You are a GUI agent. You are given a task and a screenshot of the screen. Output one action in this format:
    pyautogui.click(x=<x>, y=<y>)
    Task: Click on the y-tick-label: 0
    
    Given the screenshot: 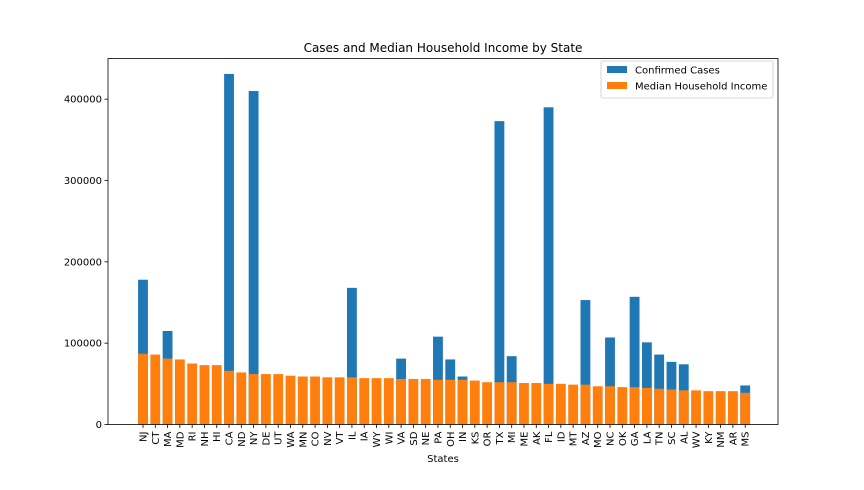 What is the action you would take?
    pyautogui.click(x=99, y=425)
    